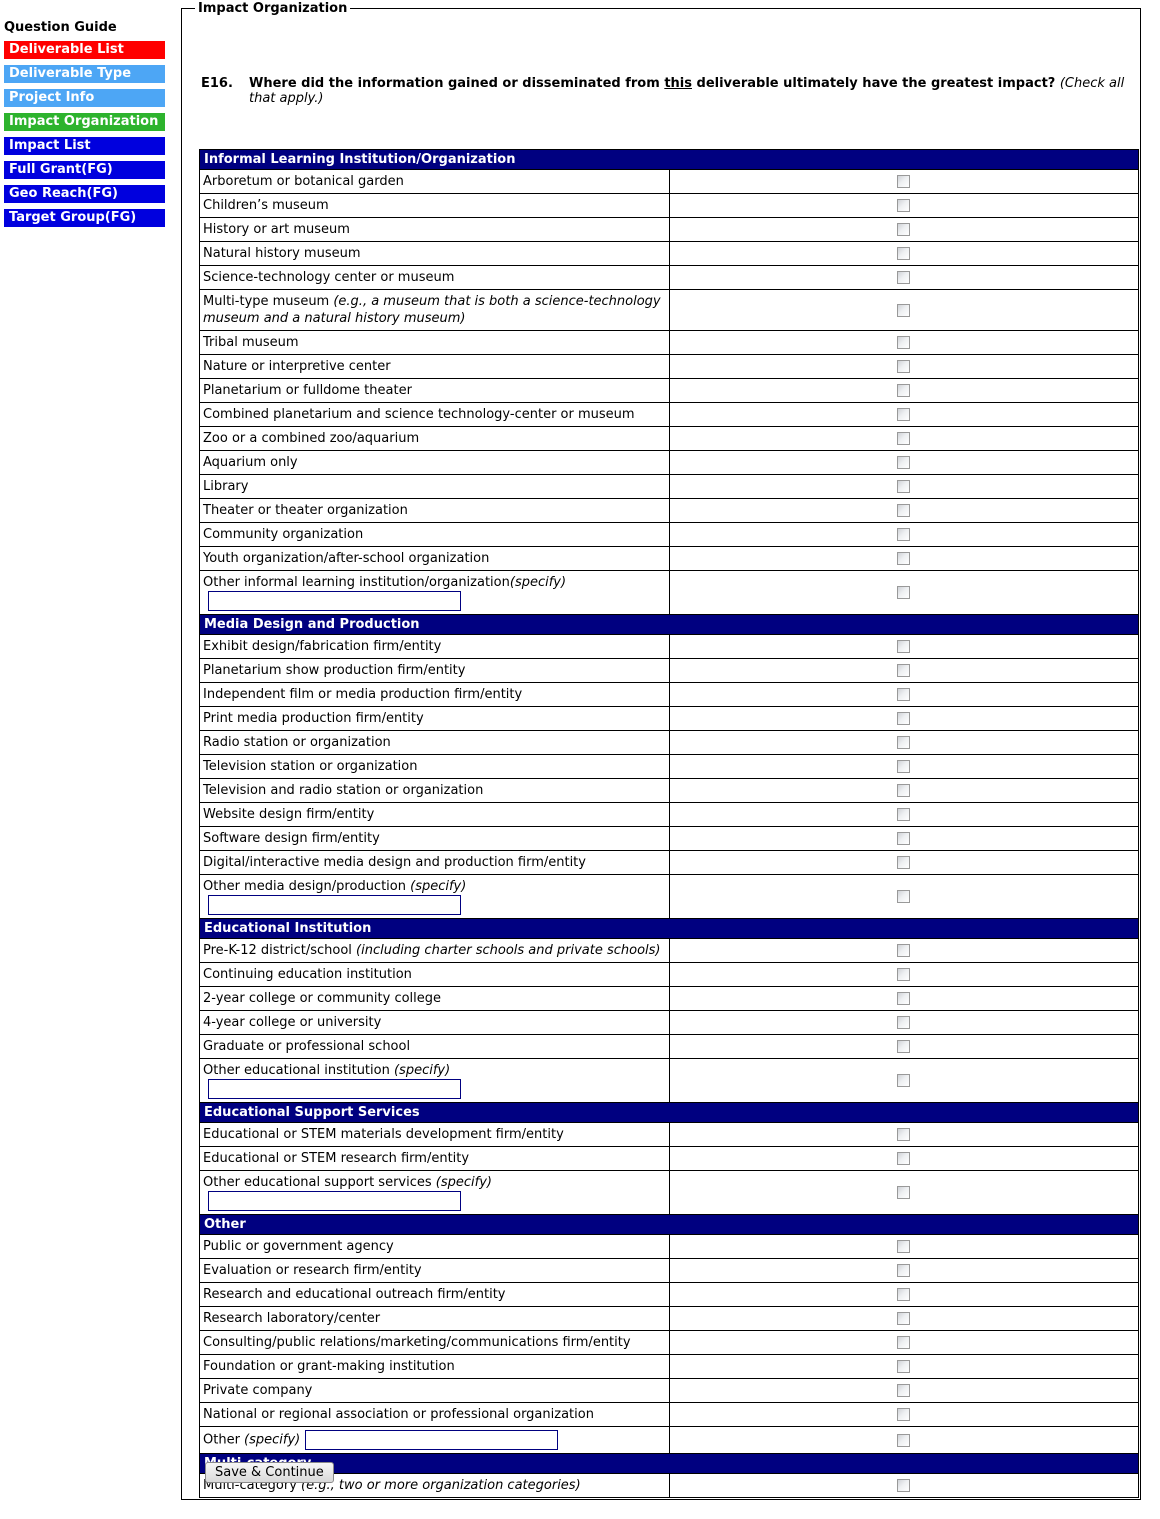  I want to click on sidebar-item-target-group-fg: Target Group(FG), so click(84, 218).